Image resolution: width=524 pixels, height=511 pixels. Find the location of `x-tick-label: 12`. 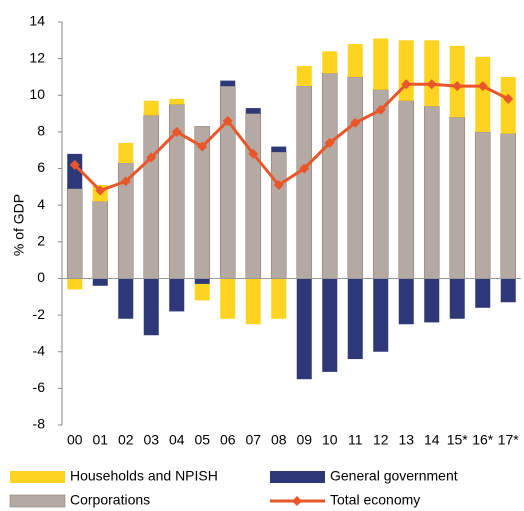

x-tick-label: 12 is located at coordinates (381, 440).